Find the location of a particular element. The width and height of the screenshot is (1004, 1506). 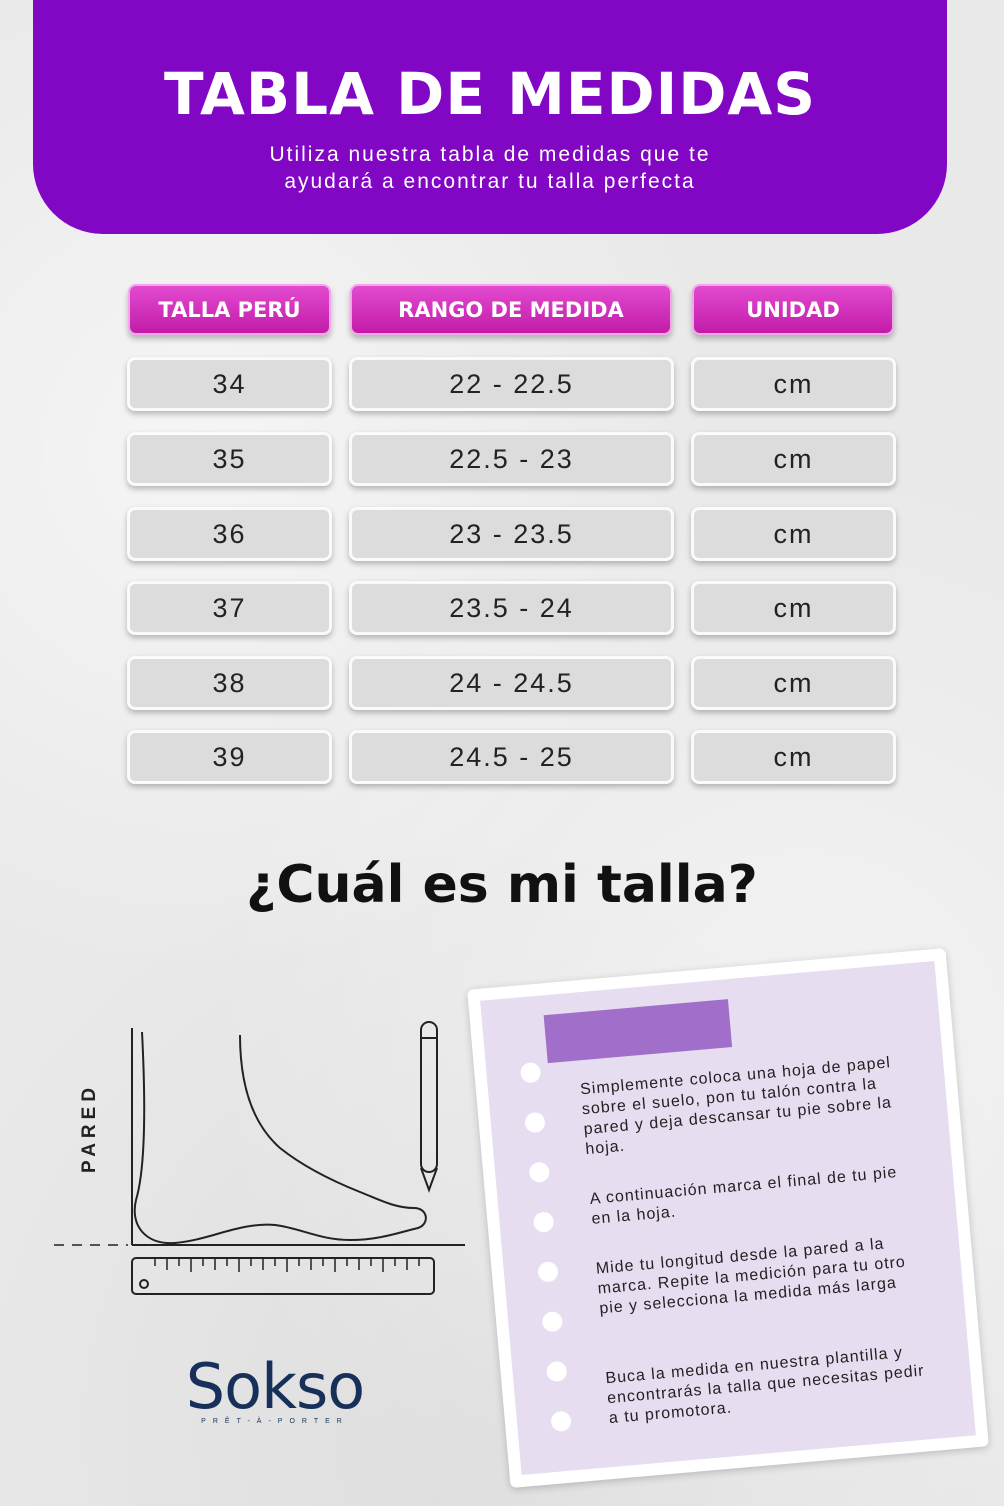

table-cell-range: 23.5 - 24 is located at coordinates (511, 608).